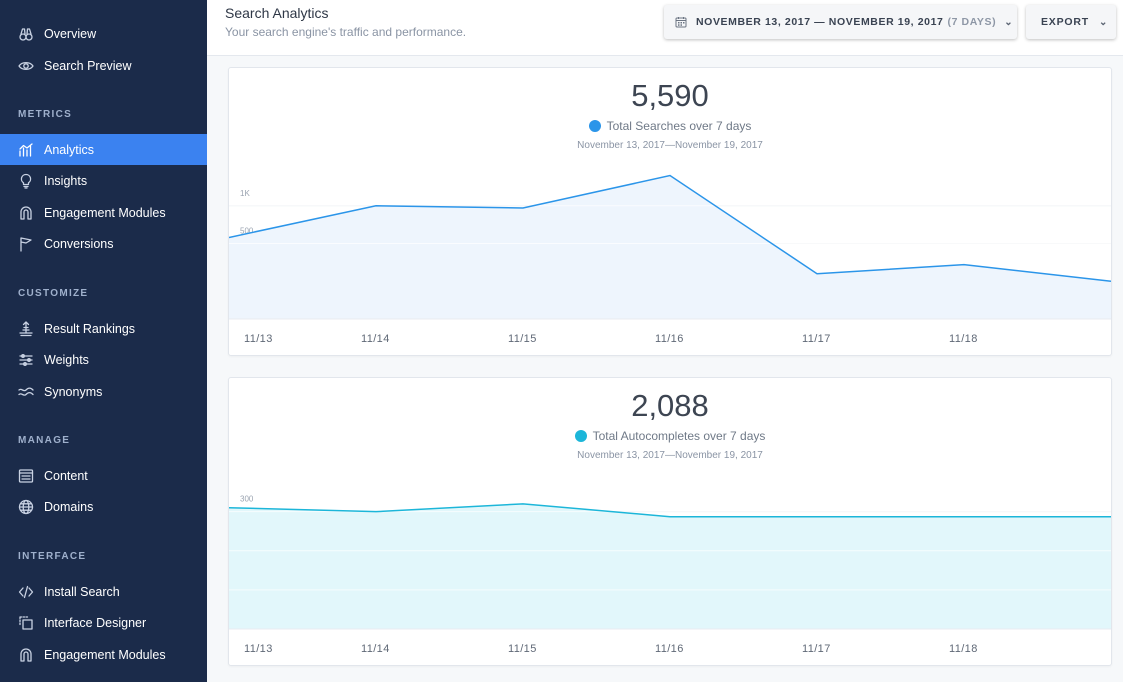 Image resolution: width=1123 pixels, height=682 pixels. Describe the element at coordinates (79, 243) in the screenshot. I see `sidebar-item-label: Conversions` at that location.